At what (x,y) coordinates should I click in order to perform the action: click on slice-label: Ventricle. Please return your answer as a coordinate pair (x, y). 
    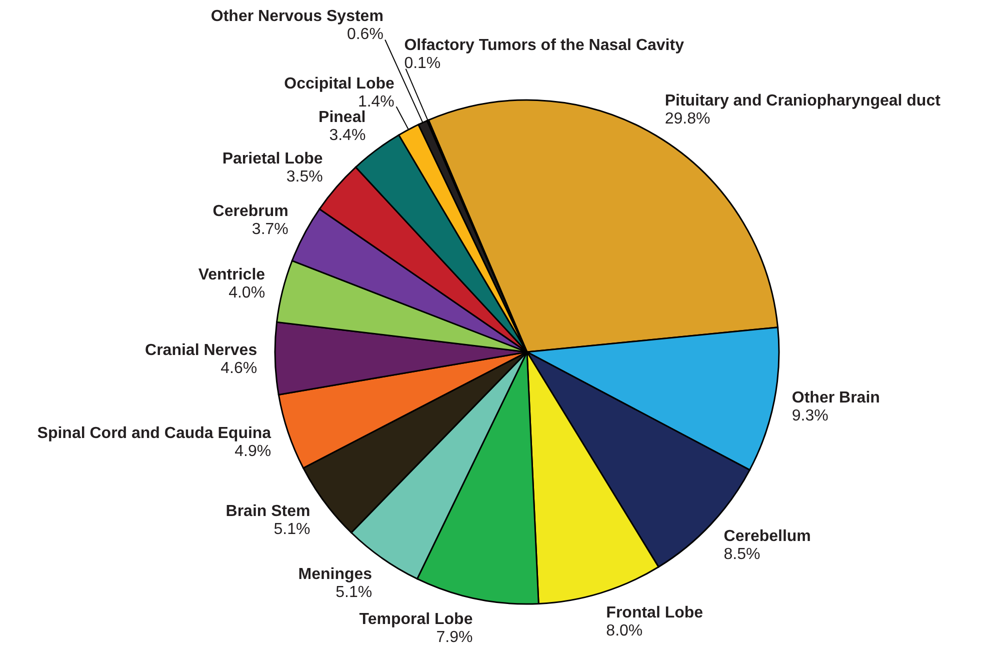
    Looking at the image, I should click on (232, 275).